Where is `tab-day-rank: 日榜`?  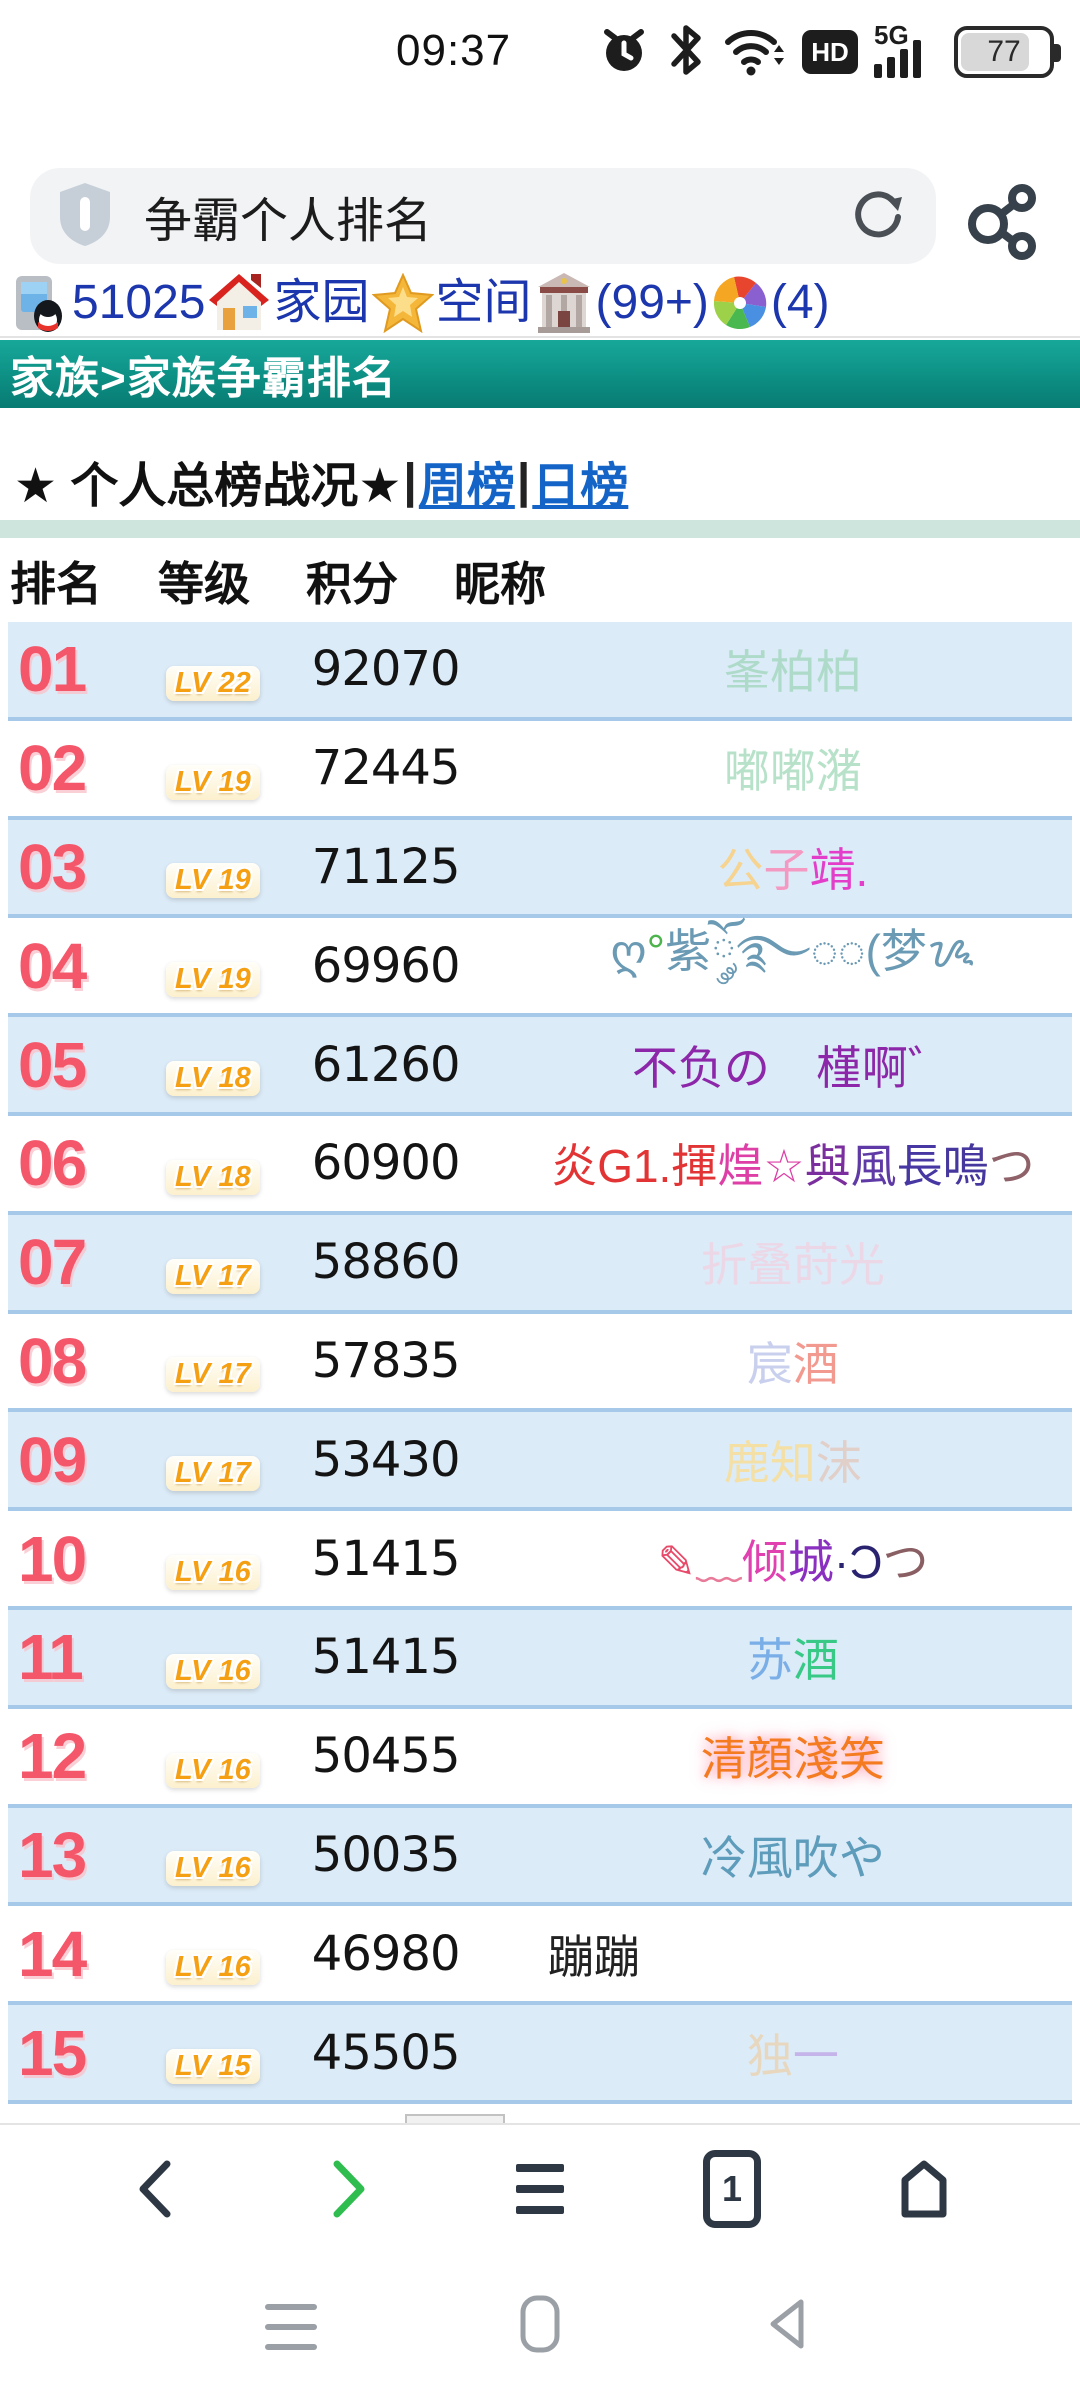 tab-day-rank: 日榜 is located at coordinates (580, 486).